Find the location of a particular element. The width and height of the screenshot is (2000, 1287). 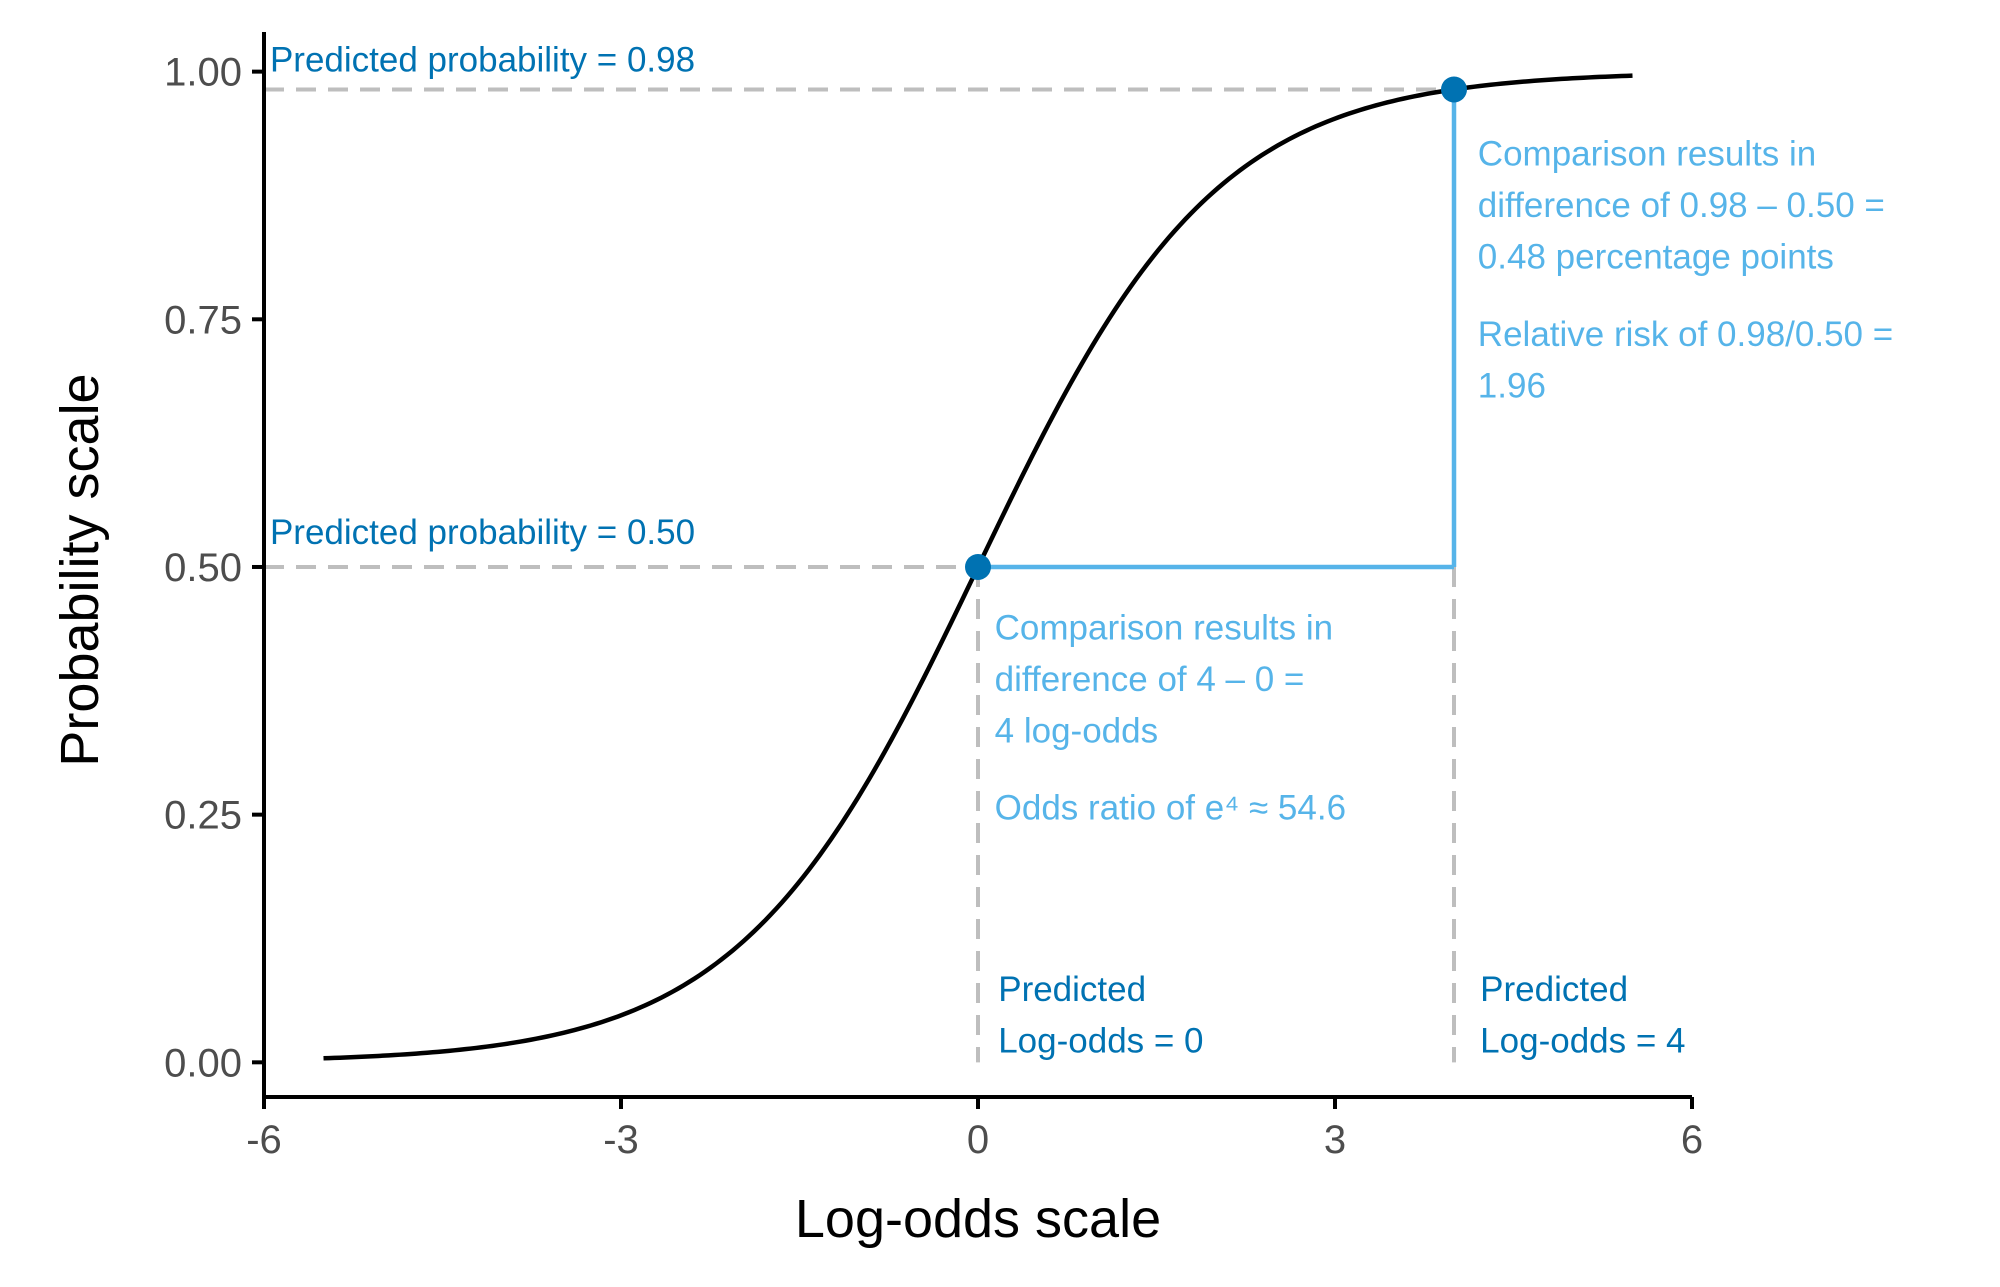

x-tick-label: -3 is located at coordinates (621, 1140).